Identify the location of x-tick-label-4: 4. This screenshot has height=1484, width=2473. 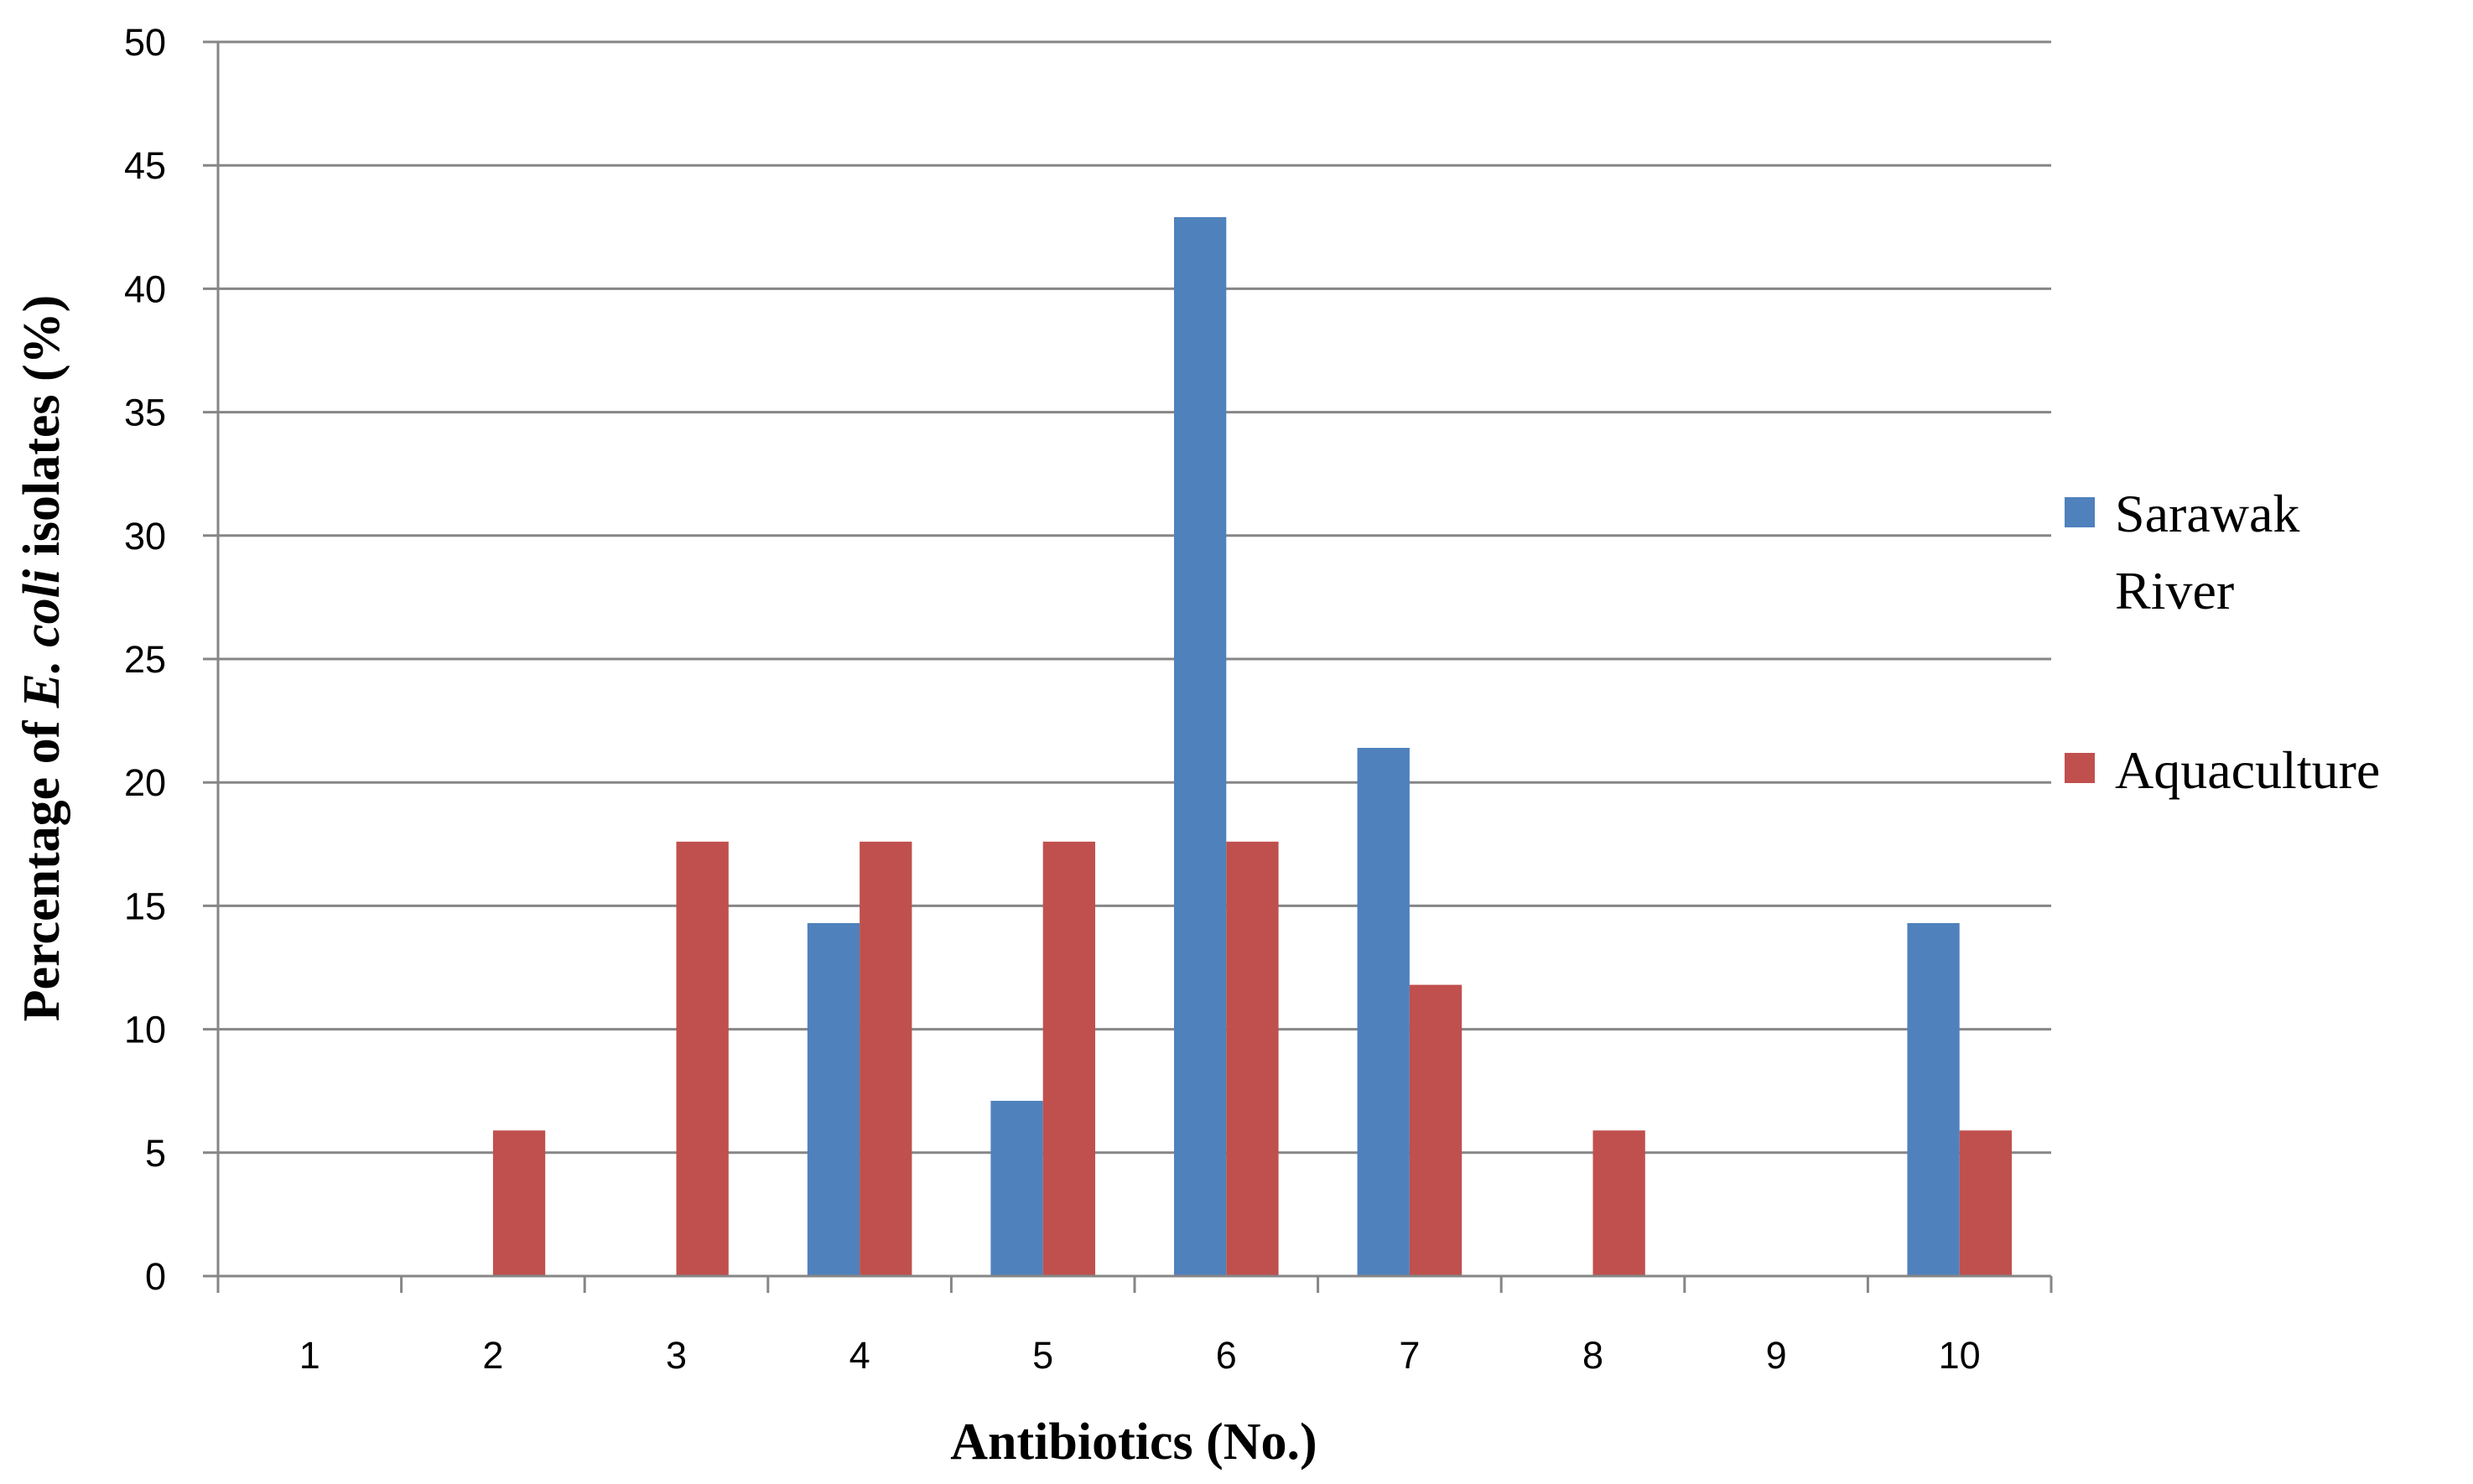
(859, 1355).